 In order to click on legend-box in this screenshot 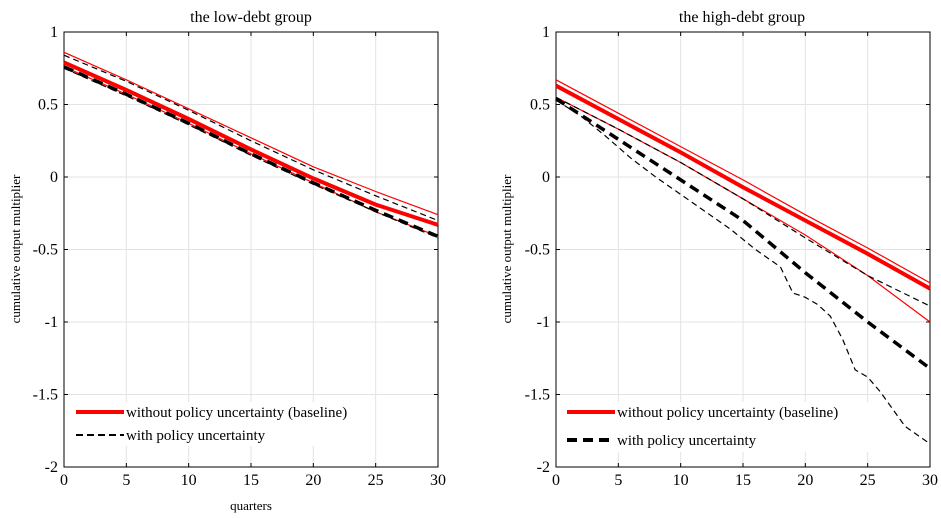, I will do `click(218, 424)`.